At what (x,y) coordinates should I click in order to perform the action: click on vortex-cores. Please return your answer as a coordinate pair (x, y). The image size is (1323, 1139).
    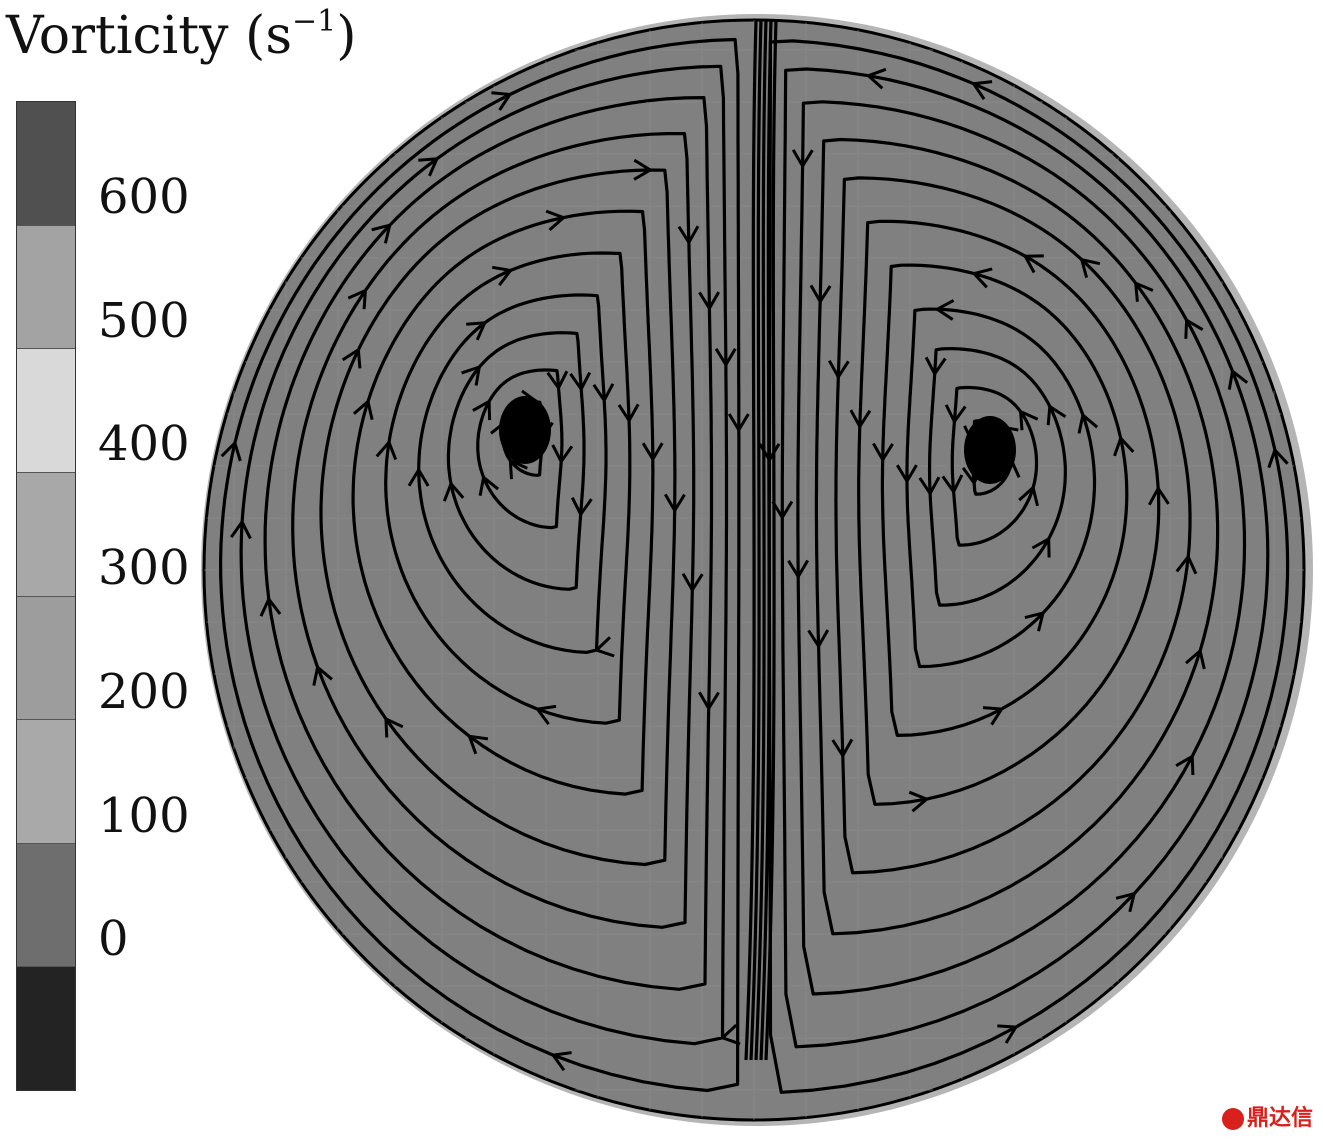
    Looking at the image, I should click on (757, 440).